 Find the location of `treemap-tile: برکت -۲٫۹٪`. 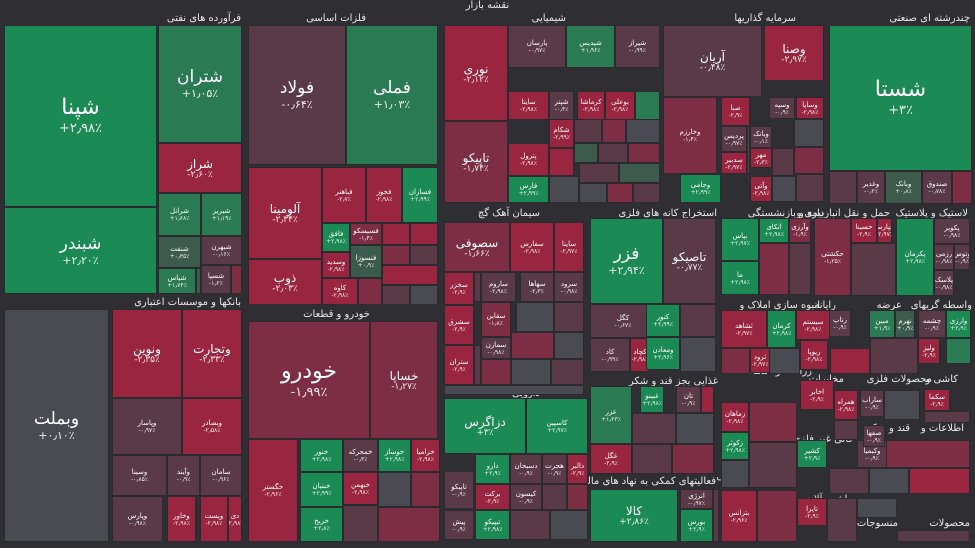

treemap-tile: برکت -۲٫۹٪ is located at coordinates (492, 497).